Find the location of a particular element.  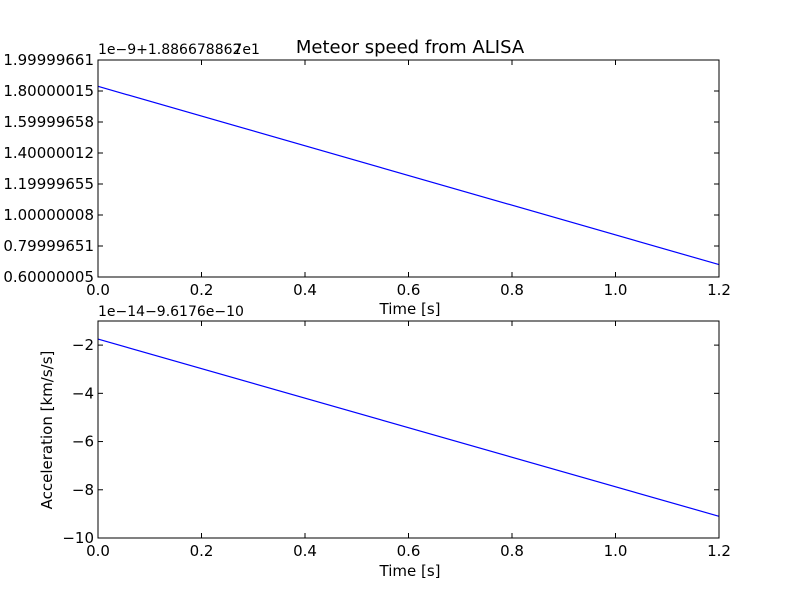

acceleration-x-tick-label: 1.2 is located at coordinates (719, 551).